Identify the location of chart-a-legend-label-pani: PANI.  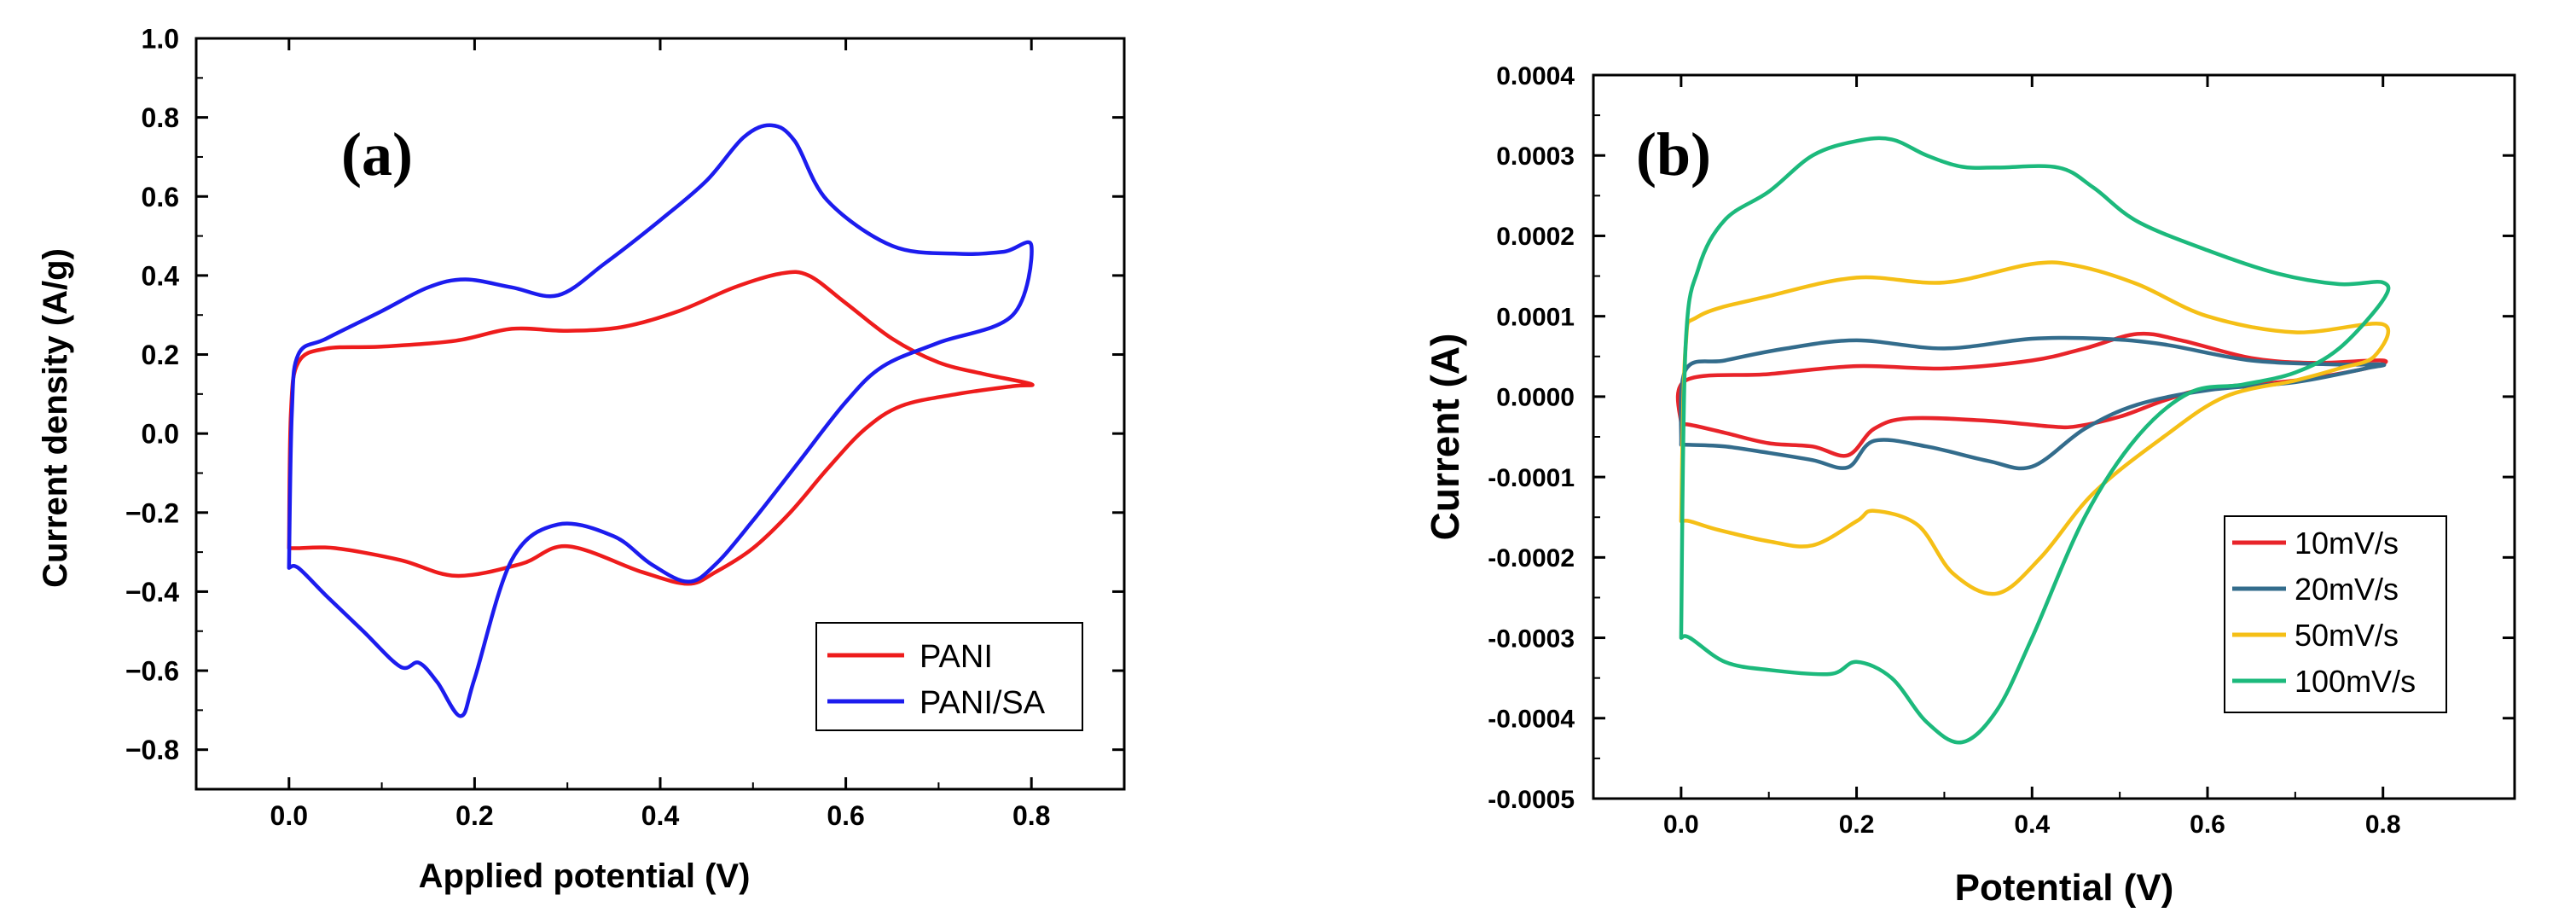
(956, 657).